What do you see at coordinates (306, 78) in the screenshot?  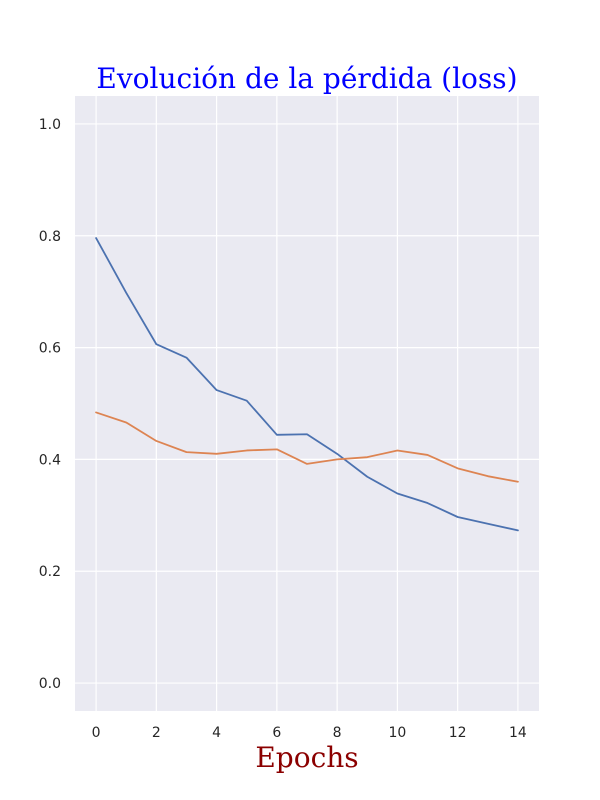 I see `chart-title: Evolución de la pérdida (loss)` at bounding box center [306, 78].